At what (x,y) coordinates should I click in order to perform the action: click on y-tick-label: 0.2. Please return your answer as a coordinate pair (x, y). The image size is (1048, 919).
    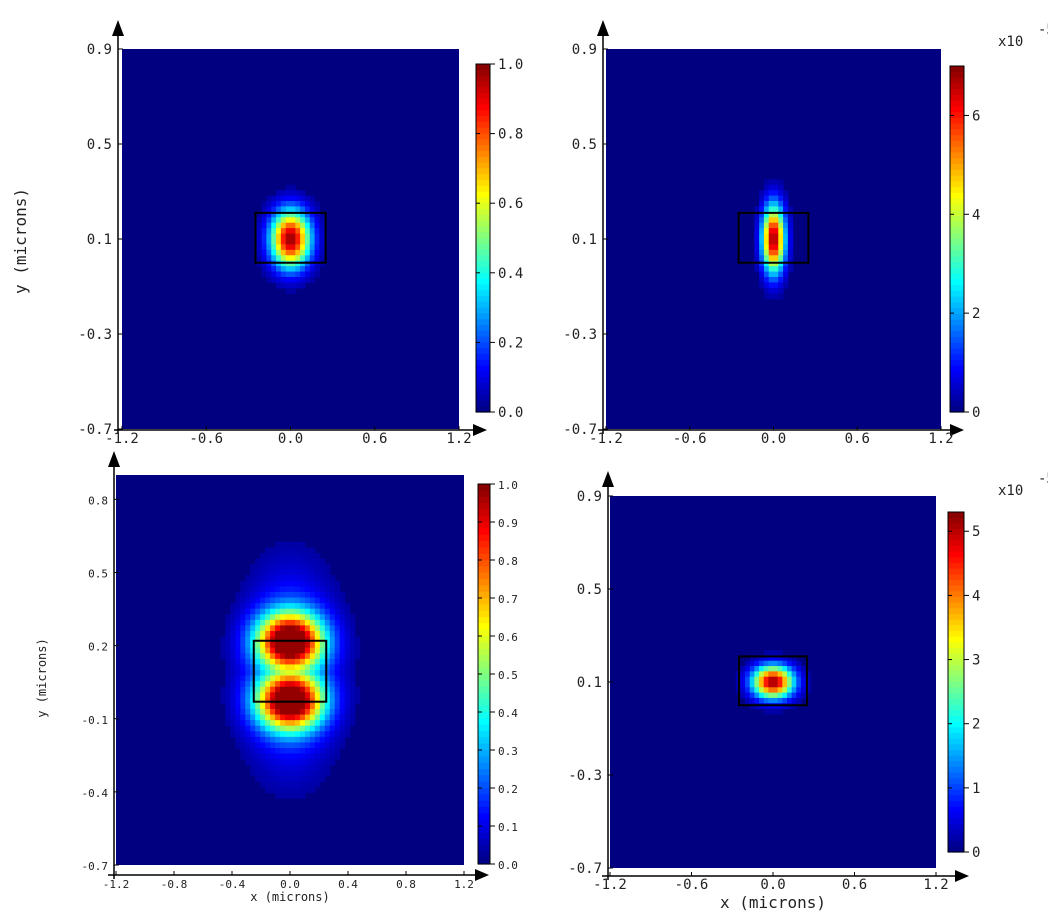
    Looking at the image, I should click on (98, 647).